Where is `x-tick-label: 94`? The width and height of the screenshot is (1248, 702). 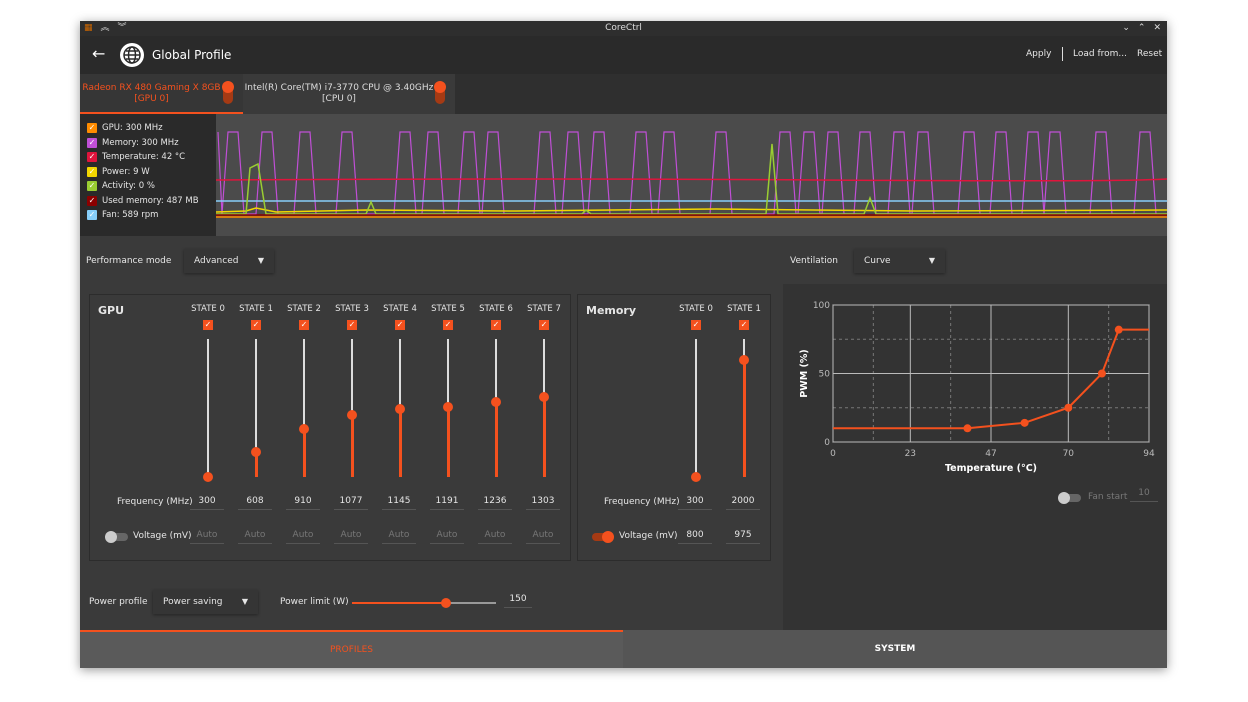 x-tick-label: 94 is located at coordinates (1149, 454).